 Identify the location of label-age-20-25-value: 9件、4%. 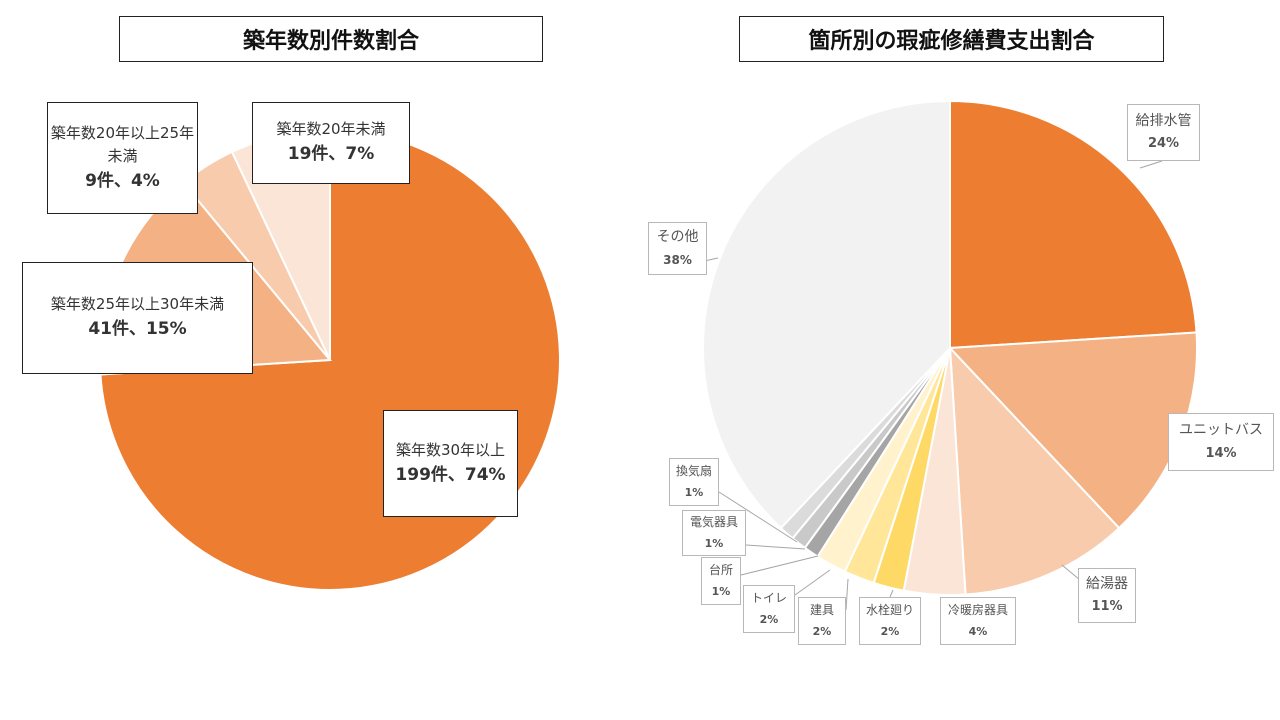
(122, 181).